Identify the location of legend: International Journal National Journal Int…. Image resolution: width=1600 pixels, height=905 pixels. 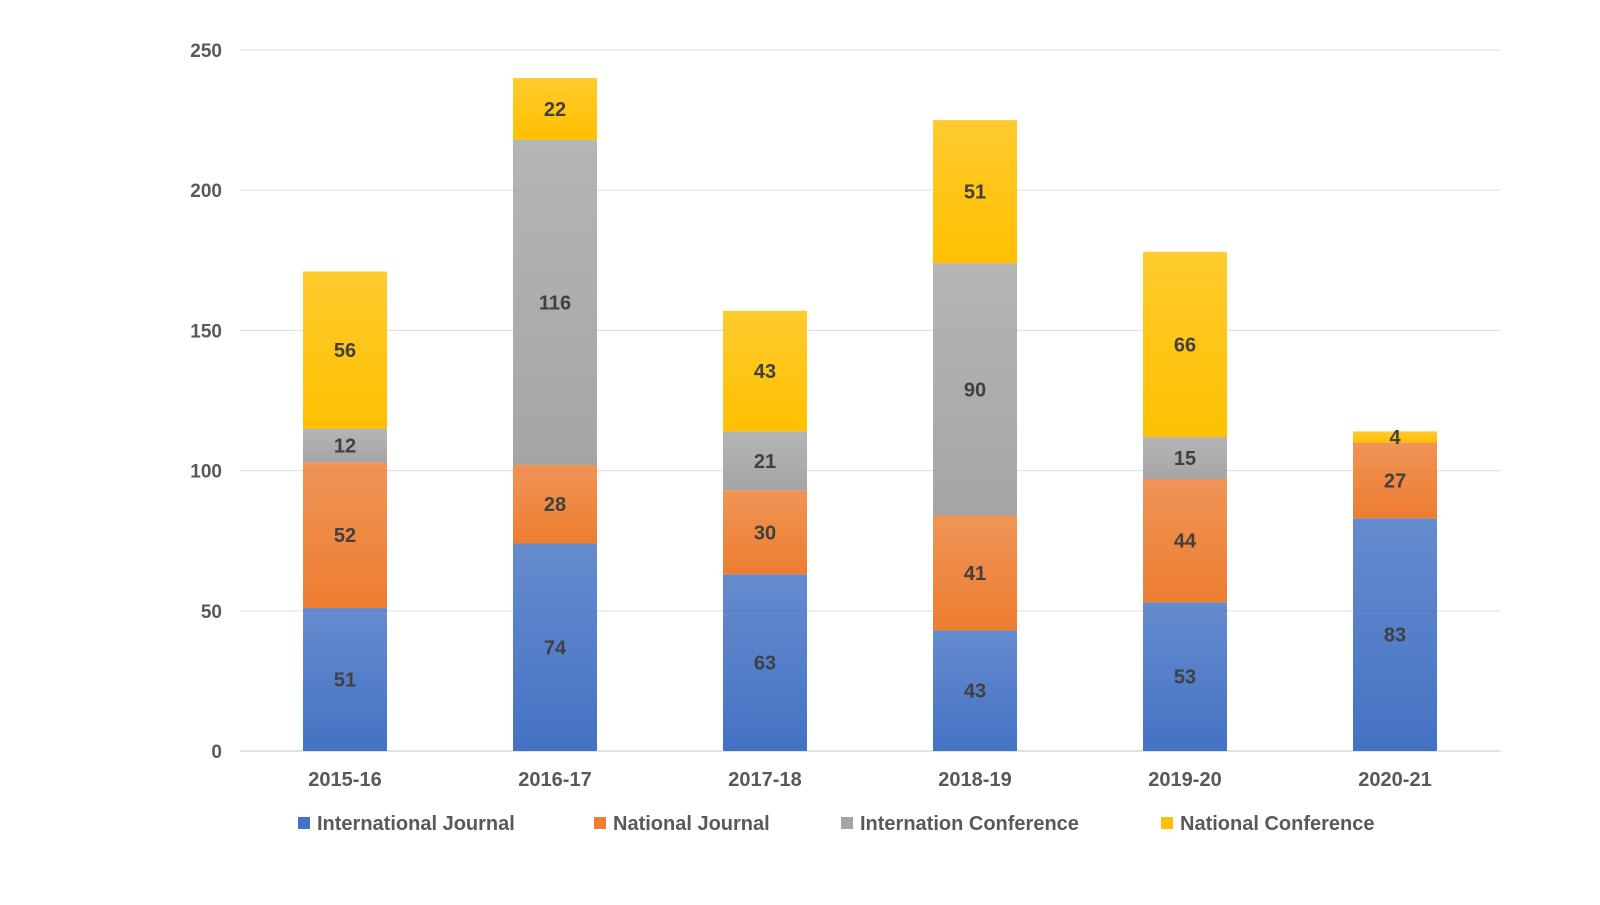
(836, 824).